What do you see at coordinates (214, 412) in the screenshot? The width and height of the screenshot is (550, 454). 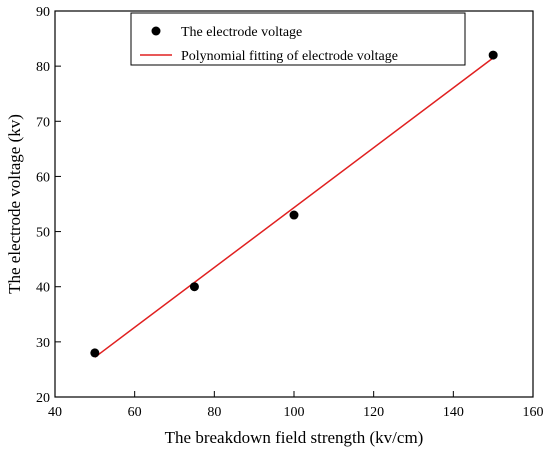 I see `x-tick-label: 80` at bounding box center [214, 412].